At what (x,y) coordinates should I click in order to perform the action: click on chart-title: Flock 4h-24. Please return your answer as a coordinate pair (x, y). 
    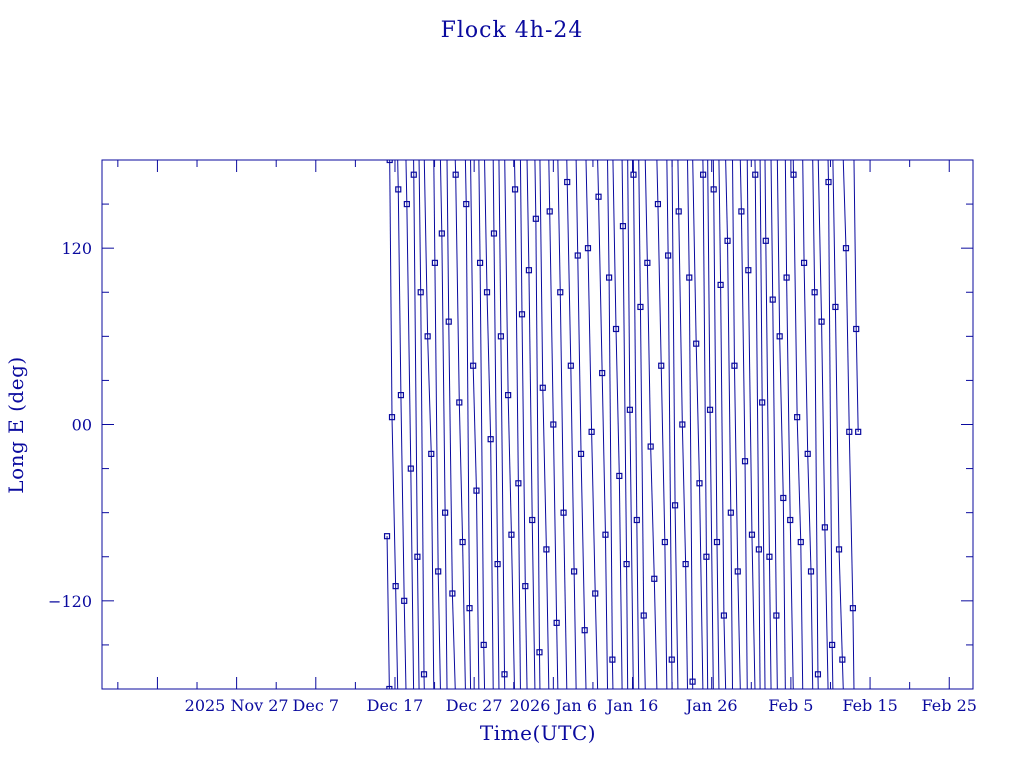
    Looking at the image, I should click on (512, 30).